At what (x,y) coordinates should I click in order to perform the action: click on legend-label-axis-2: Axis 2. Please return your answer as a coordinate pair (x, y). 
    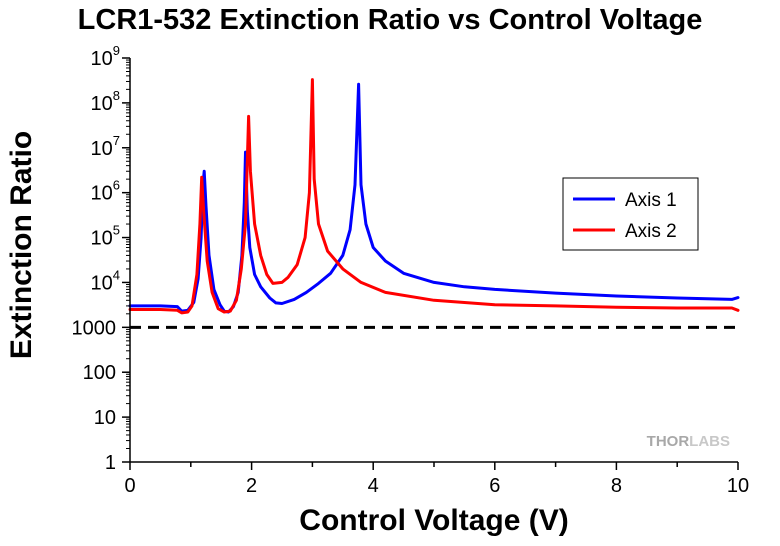
    Looking at the image, I should click on (651, 231).